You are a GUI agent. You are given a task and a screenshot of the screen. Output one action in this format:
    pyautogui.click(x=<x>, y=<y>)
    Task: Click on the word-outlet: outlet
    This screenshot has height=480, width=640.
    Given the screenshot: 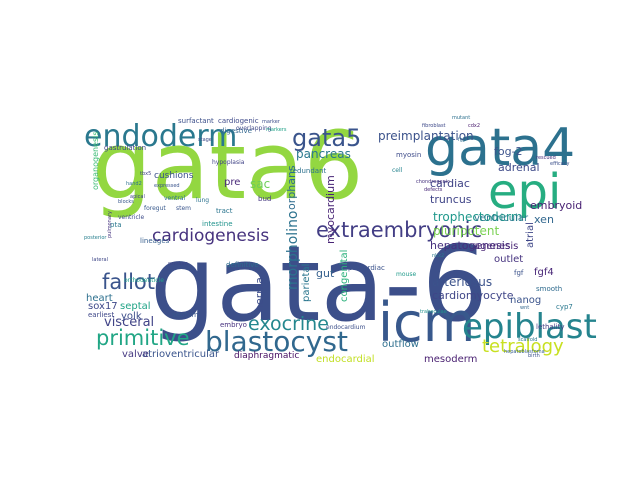 What is the action you would take?
    pyautogui.click(x=509, y=259)
    